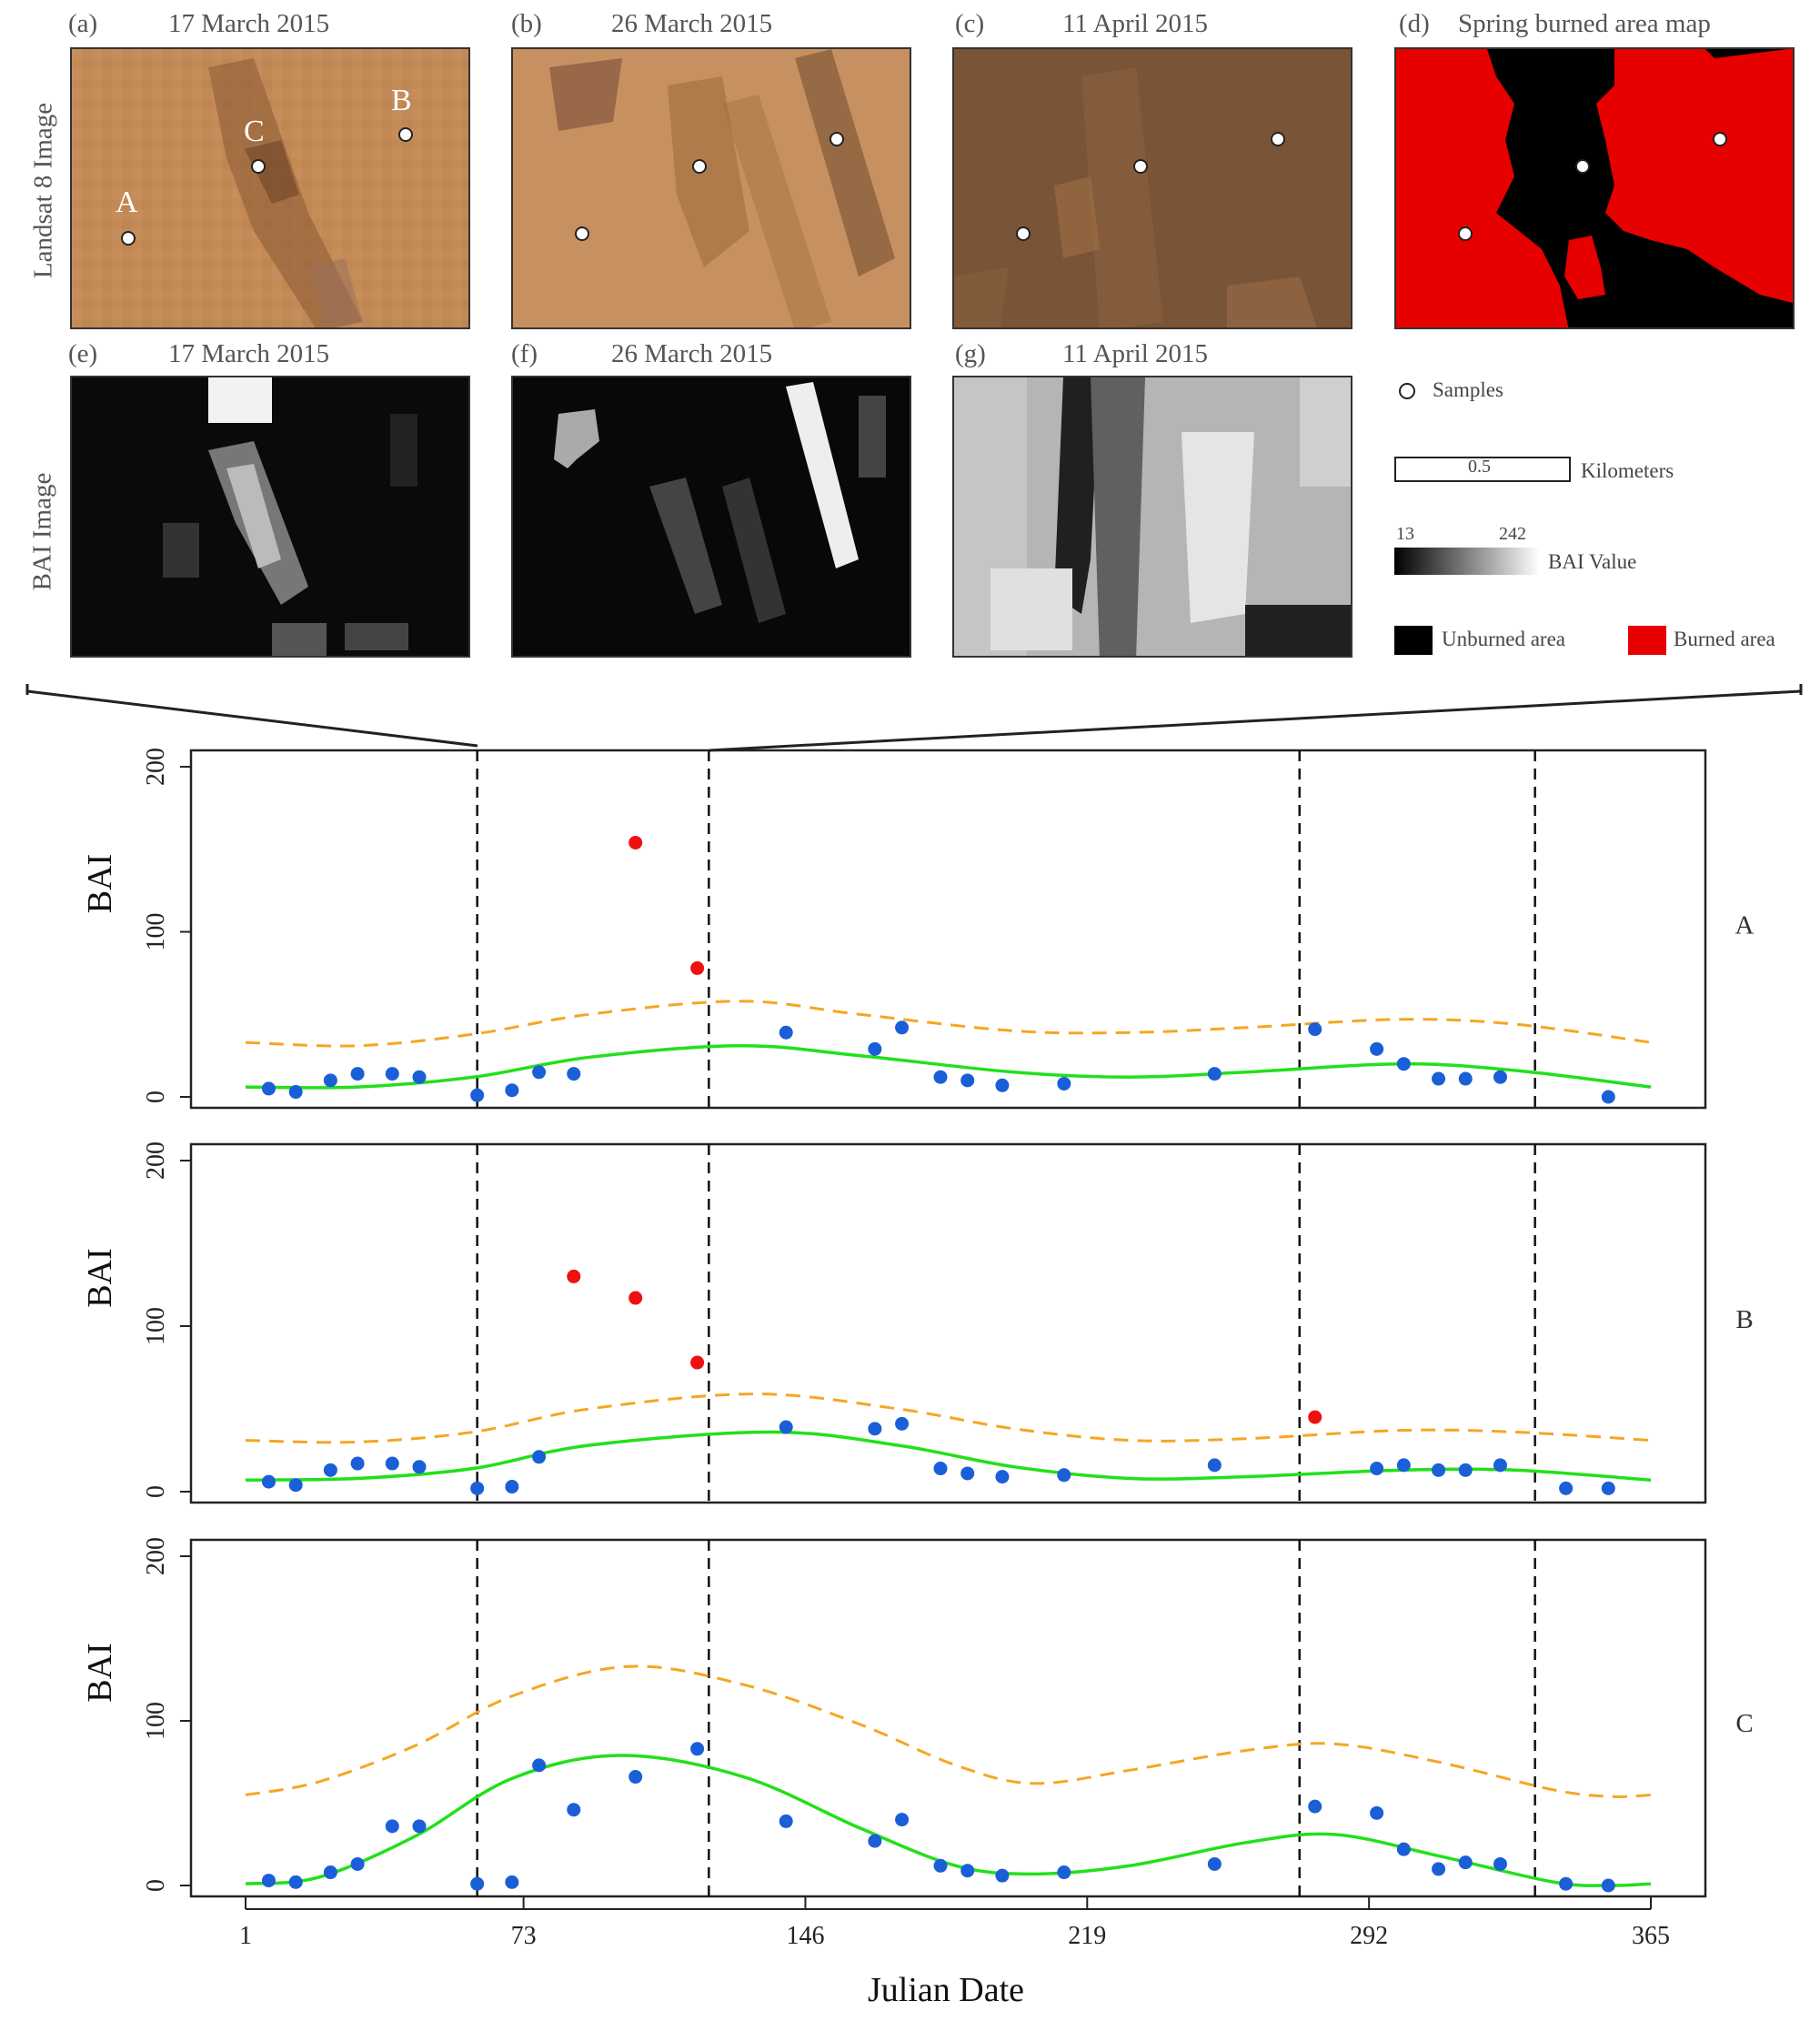 This screenshot has height=2021, width=1820. Describe the element at coordinates (1468, 389) in the screenshot. I see `legend-samples: Samples` at that location.